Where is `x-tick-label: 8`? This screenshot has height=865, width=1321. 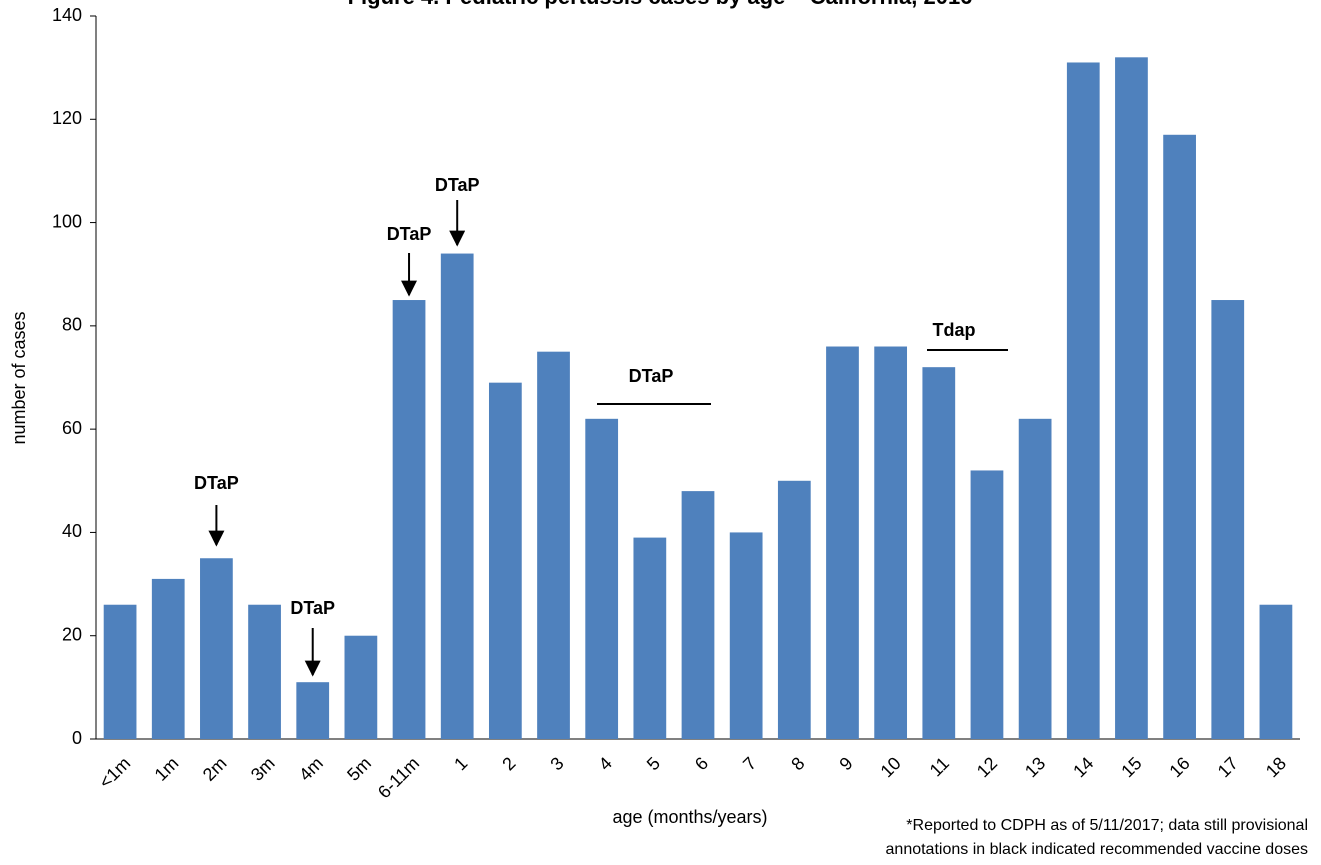 x-tick-label: 8 is located at coordinates (797, 763).